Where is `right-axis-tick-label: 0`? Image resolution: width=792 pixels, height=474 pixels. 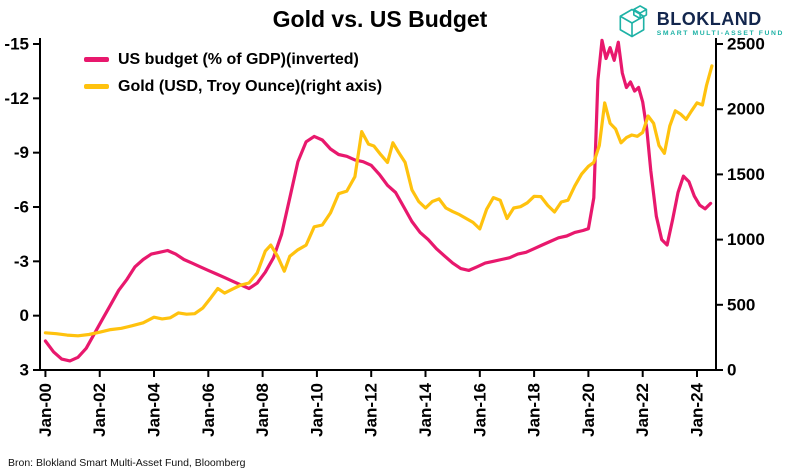 right-axis-tick-label: 0 is located at coordinates (731, 370).